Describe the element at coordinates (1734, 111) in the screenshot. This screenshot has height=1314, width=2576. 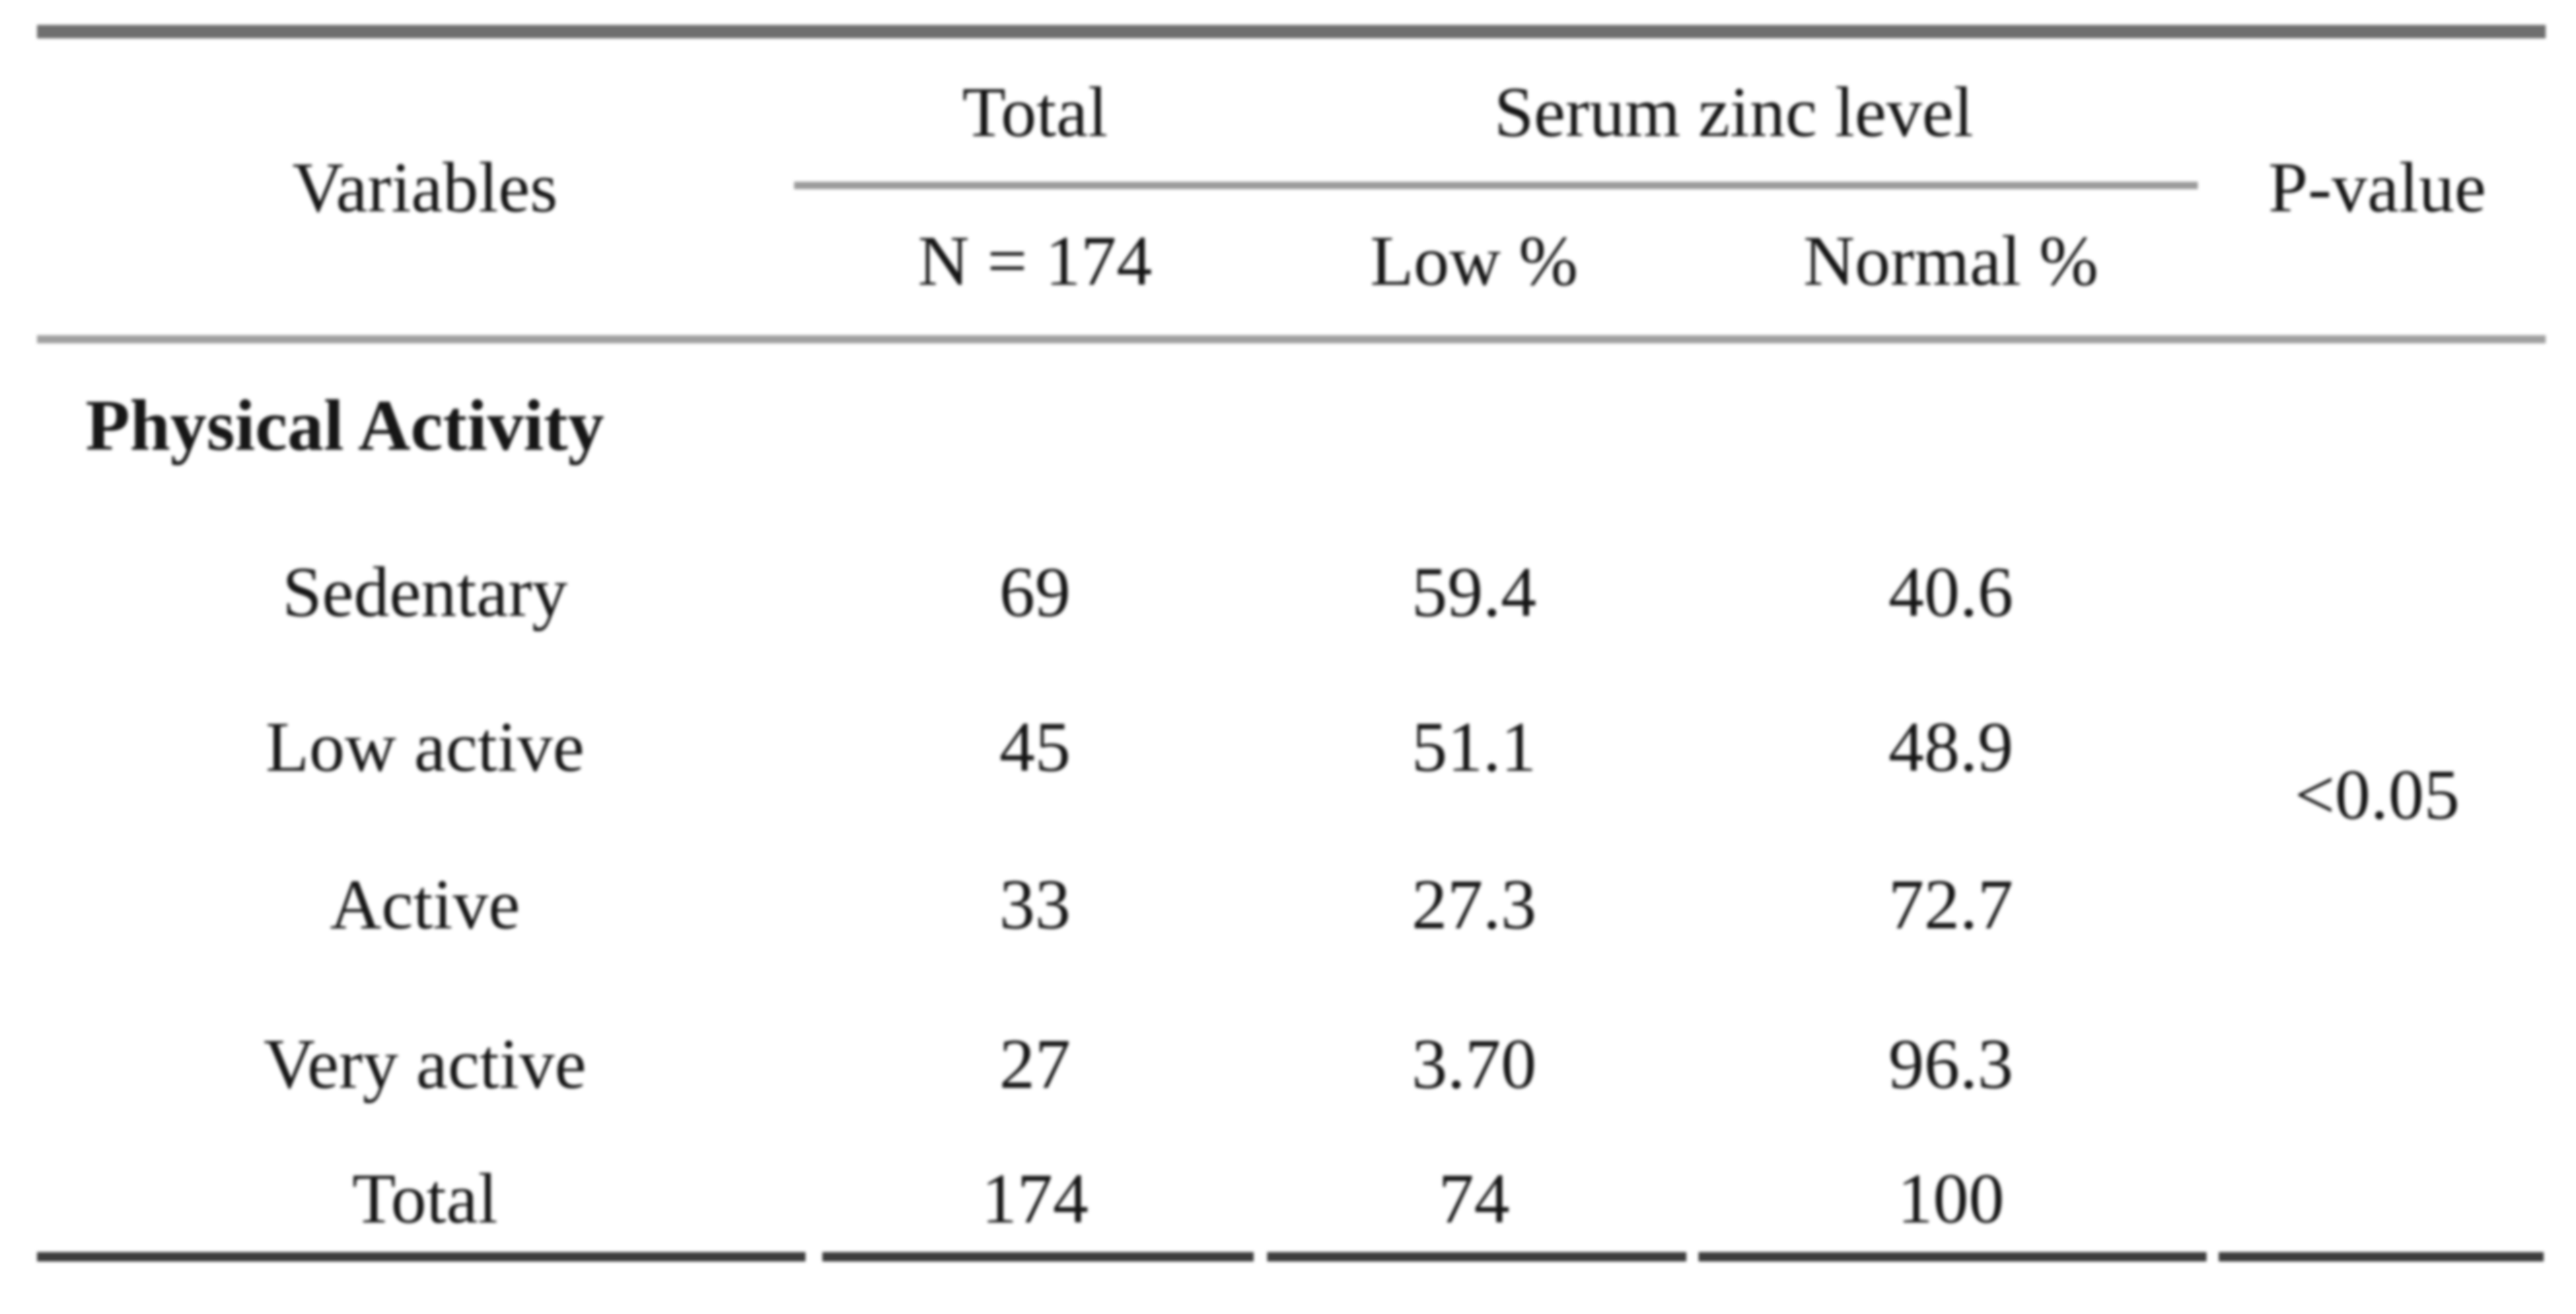
I see `header-serum-group: Serum zinc level` at that location.